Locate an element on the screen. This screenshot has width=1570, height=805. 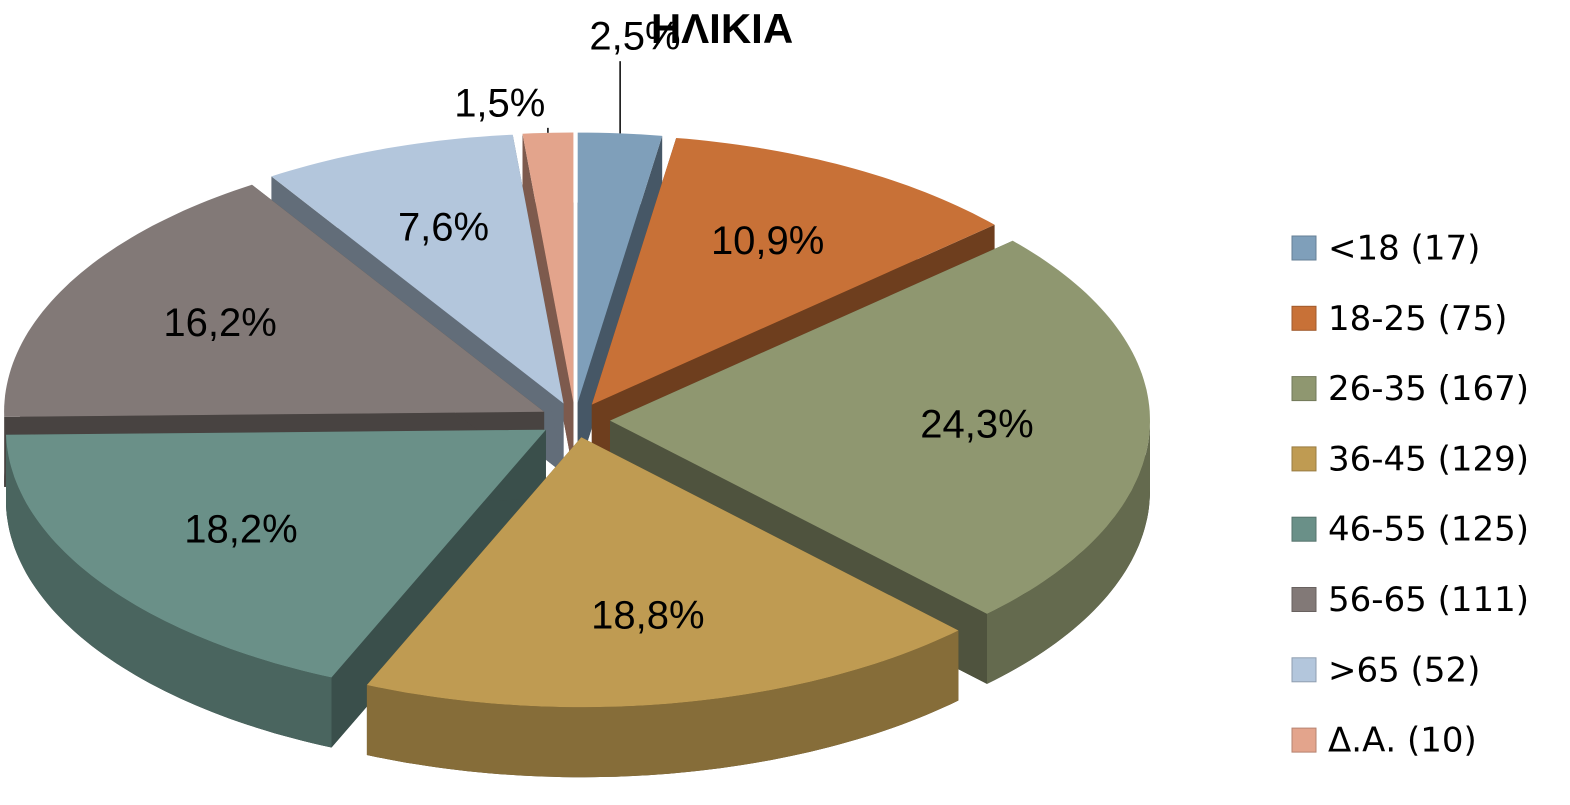
legend-label: >65 (52) is located at coordinates (1404, 670).